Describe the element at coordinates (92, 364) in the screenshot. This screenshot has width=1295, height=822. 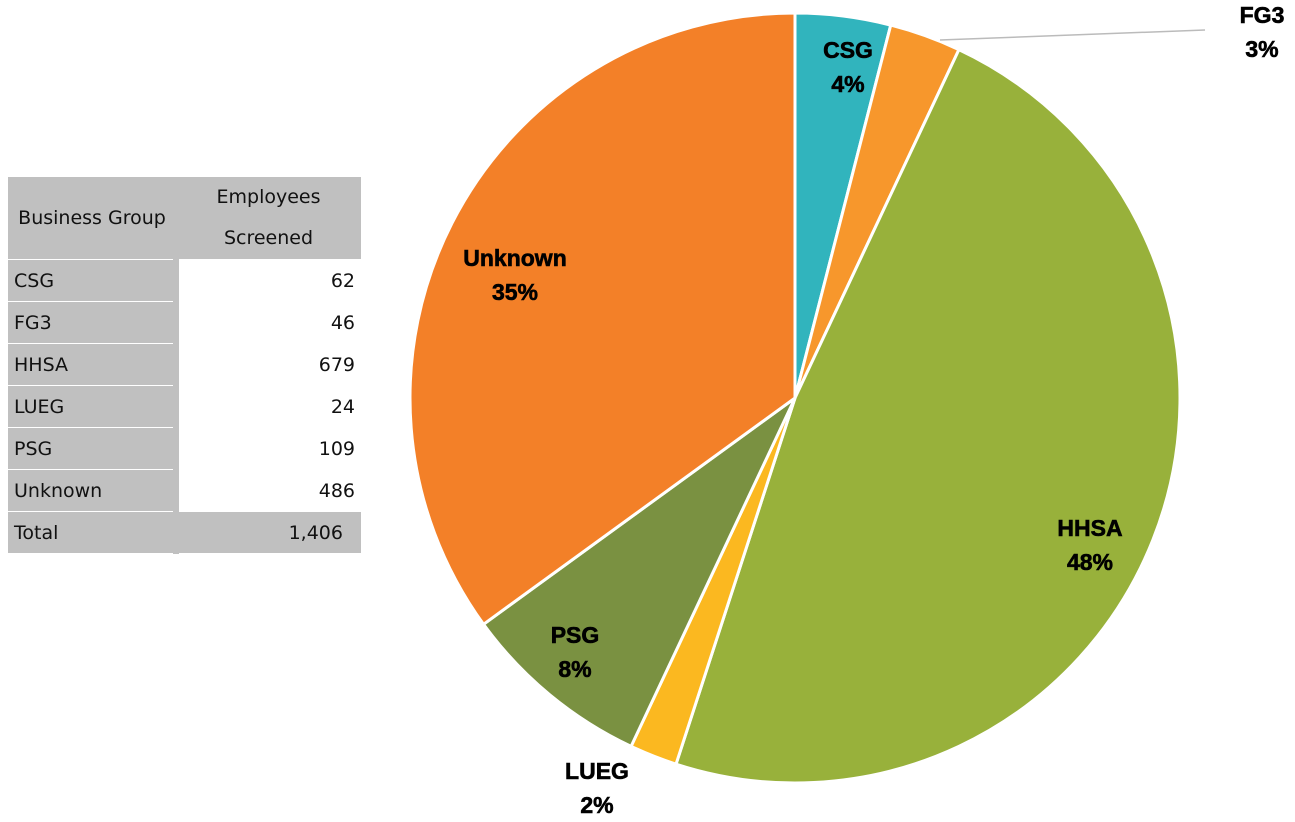
I see `table-cell: HHSA` at that location.